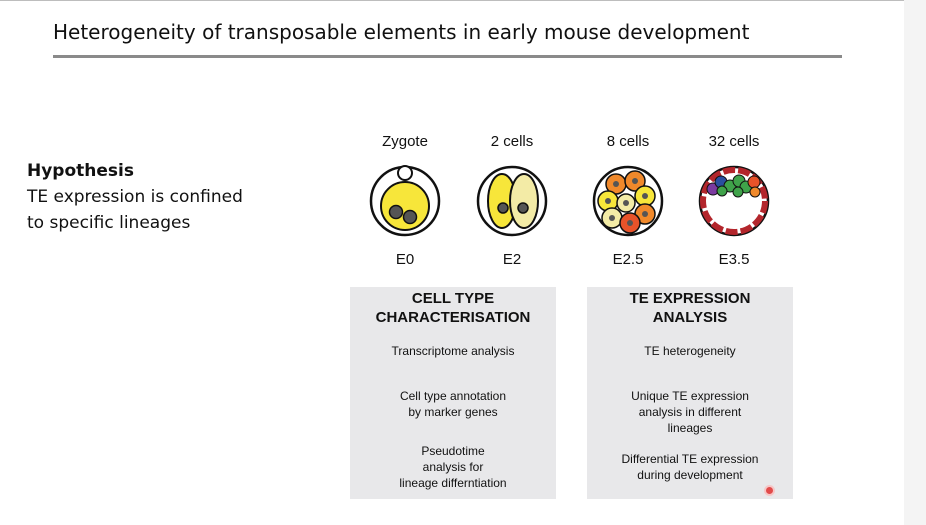 The image size is (926, 525). I want to click on stage-32-cells: 32 cells E3.5, so click(734, 201).